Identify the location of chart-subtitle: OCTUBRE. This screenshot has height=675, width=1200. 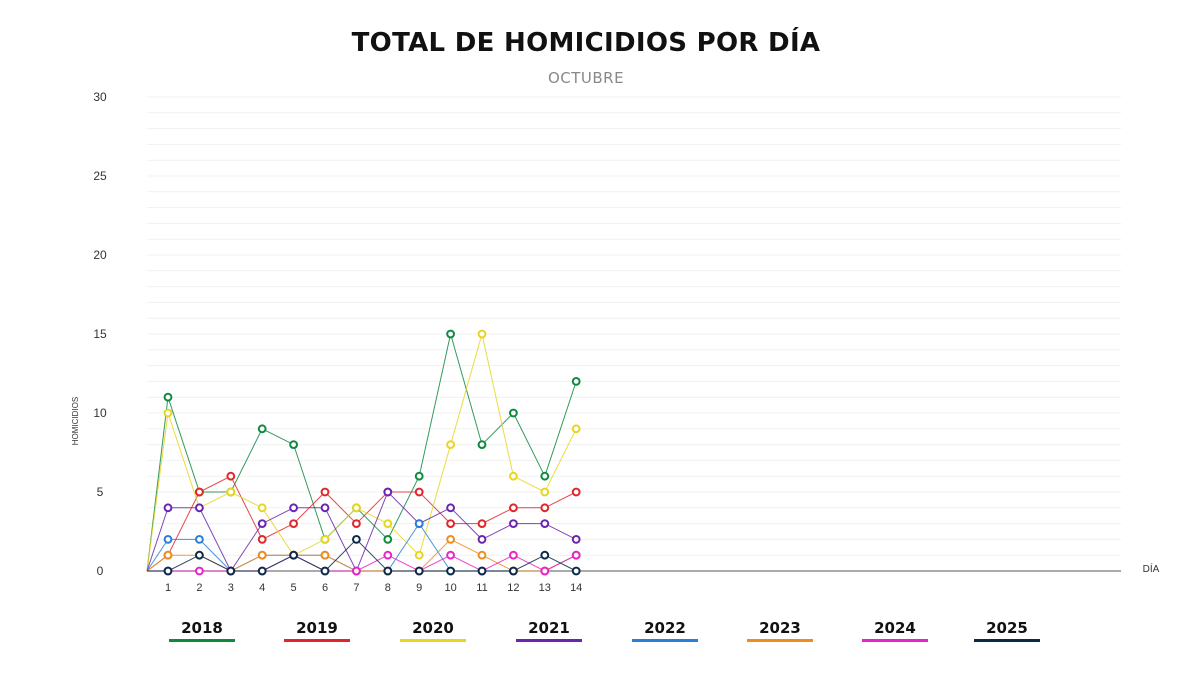
(586, 78).